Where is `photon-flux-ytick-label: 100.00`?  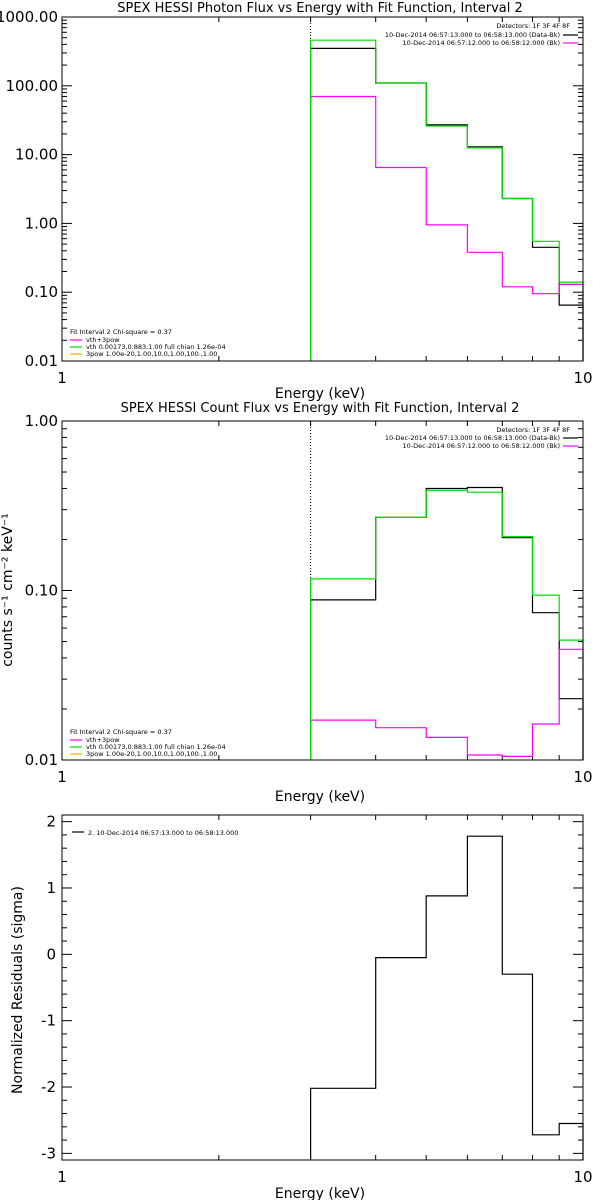 photon-flux-ytick-label: 100.00 is located at coordinates (32, 86).